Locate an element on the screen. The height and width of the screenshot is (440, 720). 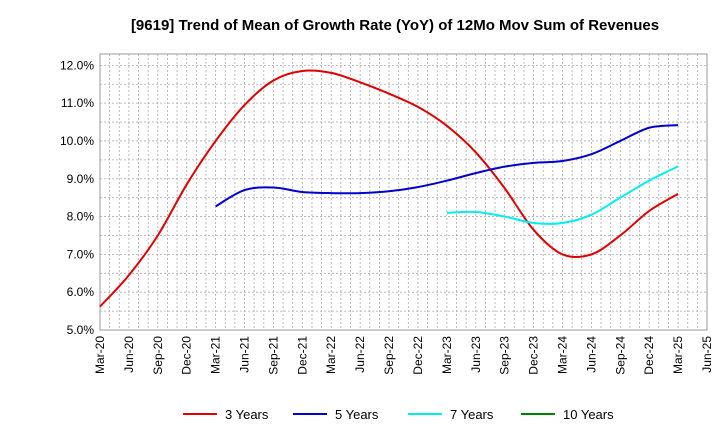
x-tick-label: Dec-24 is located at coordinates (649, 355).